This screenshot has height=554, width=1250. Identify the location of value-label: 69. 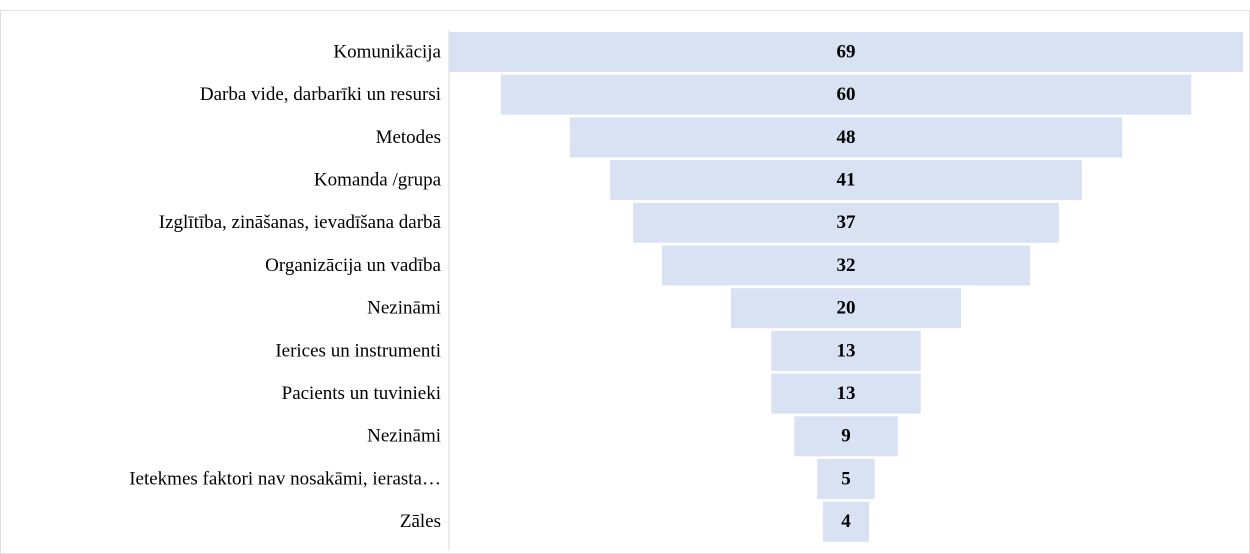
(846, 51).